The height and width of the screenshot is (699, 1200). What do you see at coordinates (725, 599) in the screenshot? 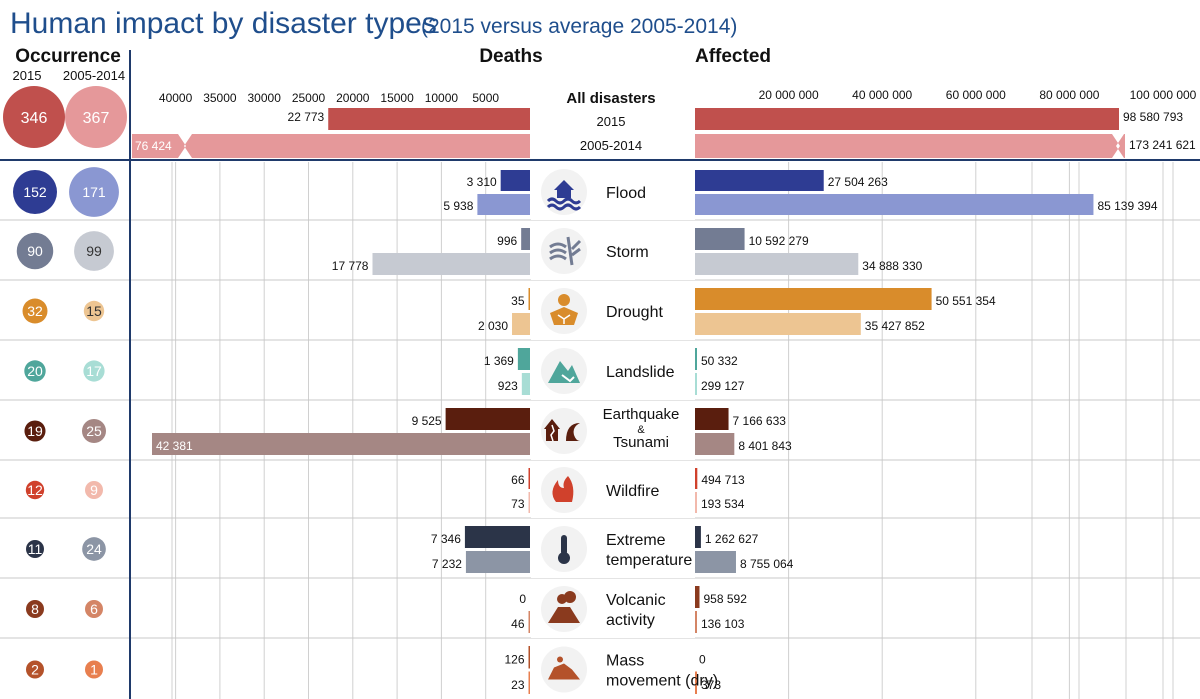
I see `affected-2015-label: 958 592` at bounding box center [725, 599].